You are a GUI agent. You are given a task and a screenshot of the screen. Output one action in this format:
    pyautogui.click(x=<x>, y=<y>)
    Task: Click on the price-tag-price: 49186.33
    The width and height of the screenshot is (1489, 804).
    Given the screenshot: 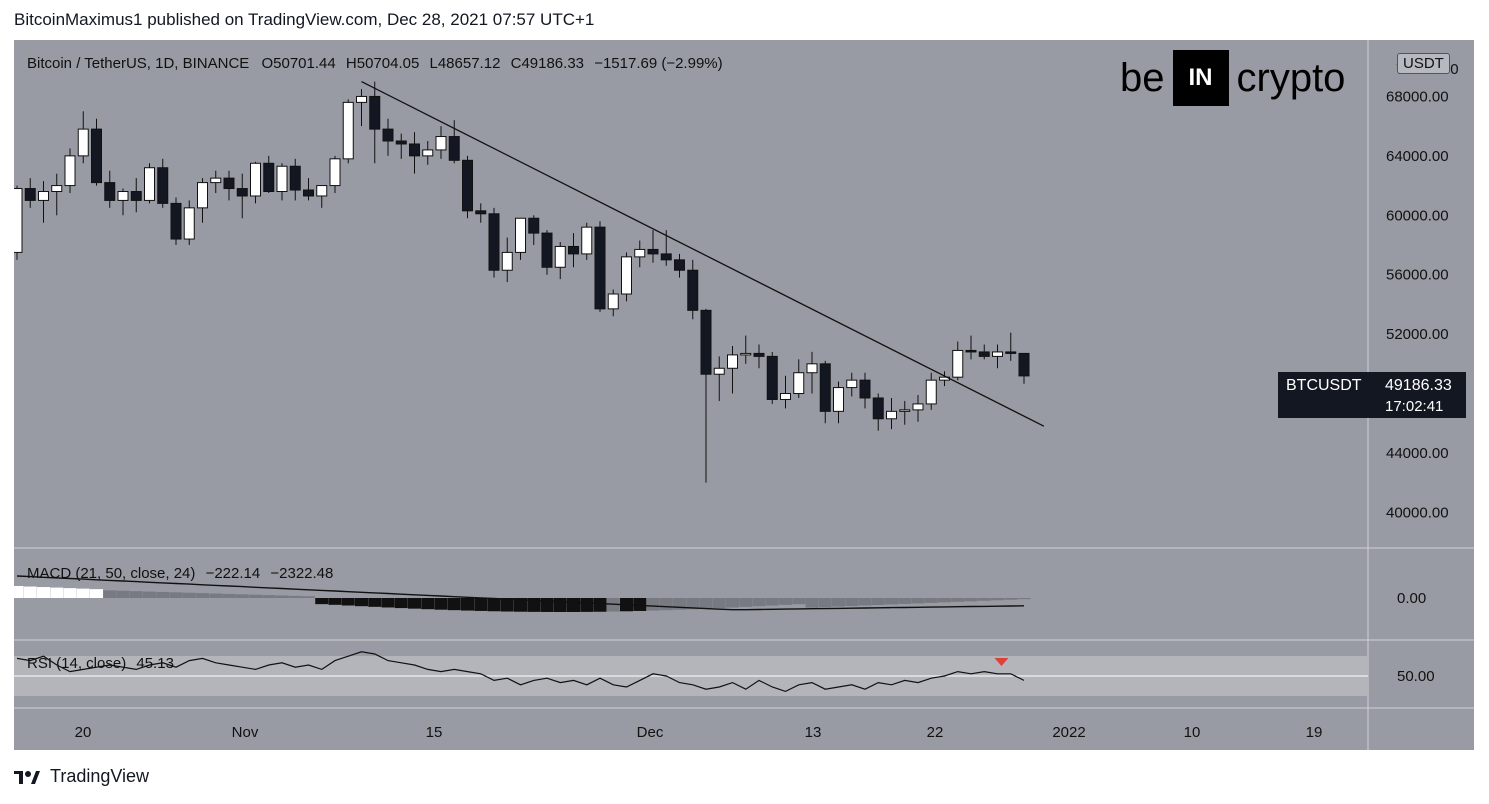 What is the action you would take?
    pyautogui.click(x=1418, y=385)
    